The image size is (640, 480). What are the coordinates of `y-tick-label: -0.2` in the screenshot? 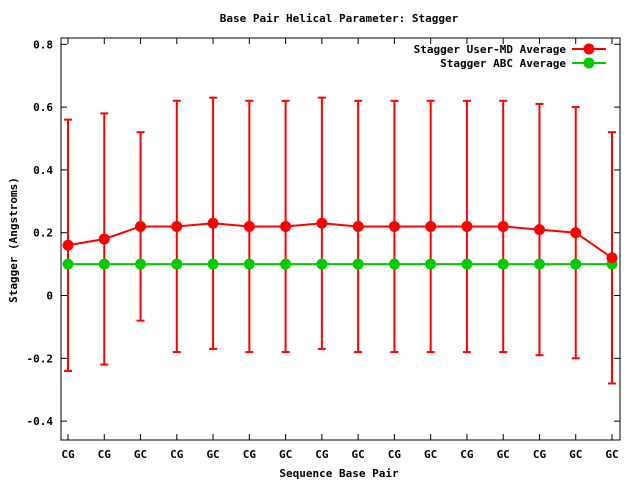 It's located at (40, 358).